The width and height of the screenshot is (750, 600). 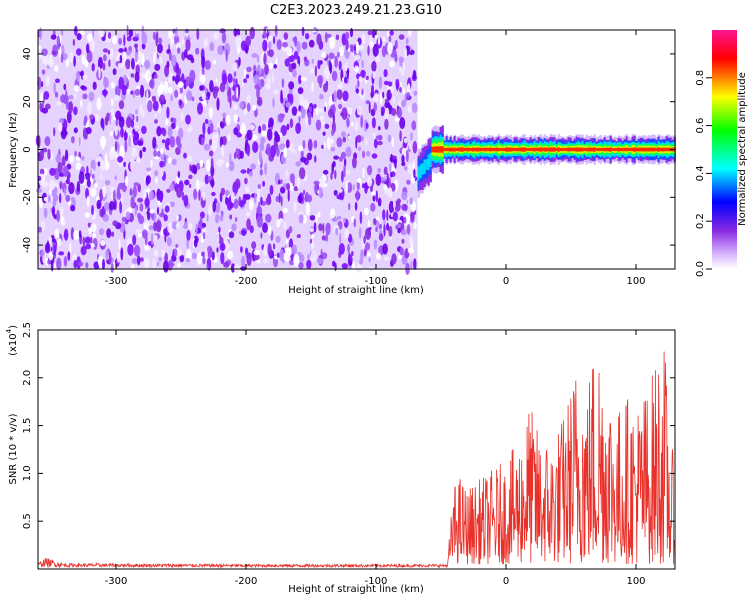 I want to click on spectrogram-y-axis-label: Frequency (Hz), so click(x=13, y=150).